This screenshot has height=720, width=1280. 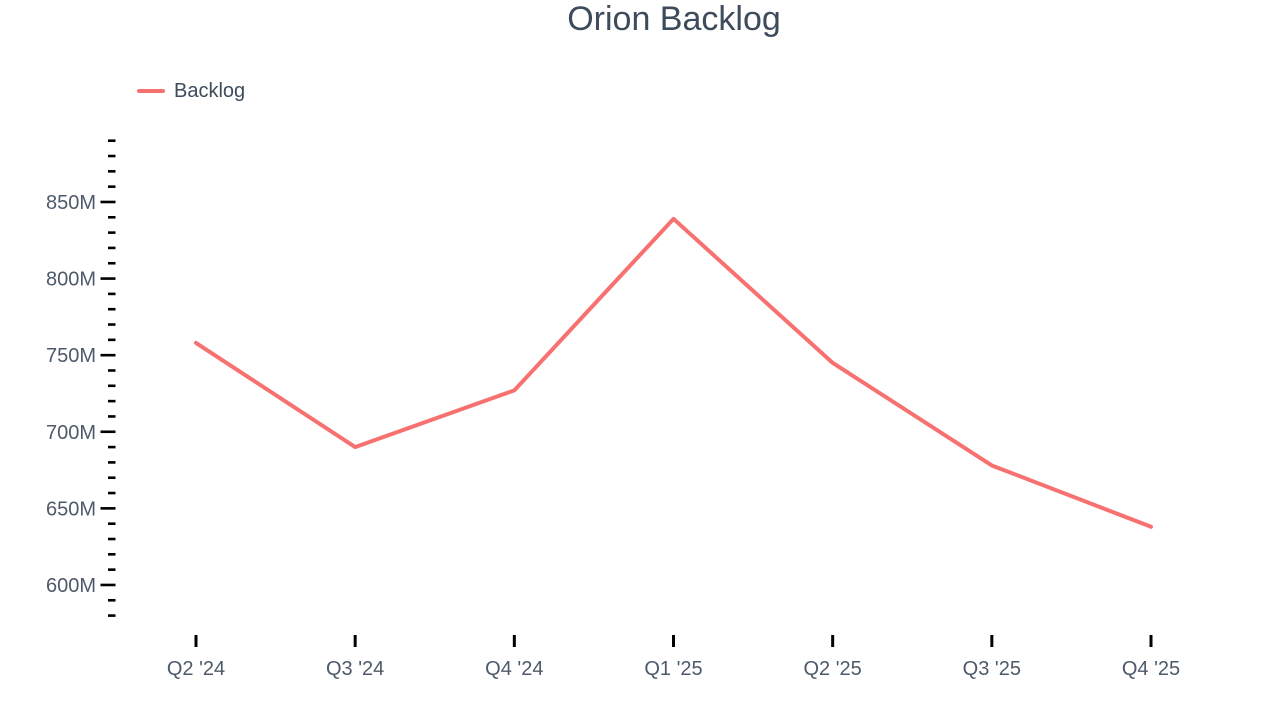 What do you see at coordinates (196, 669) in the screenshot?
I see `x-axis-tick-label: Q2 '24` at bounding box center [196, 669].